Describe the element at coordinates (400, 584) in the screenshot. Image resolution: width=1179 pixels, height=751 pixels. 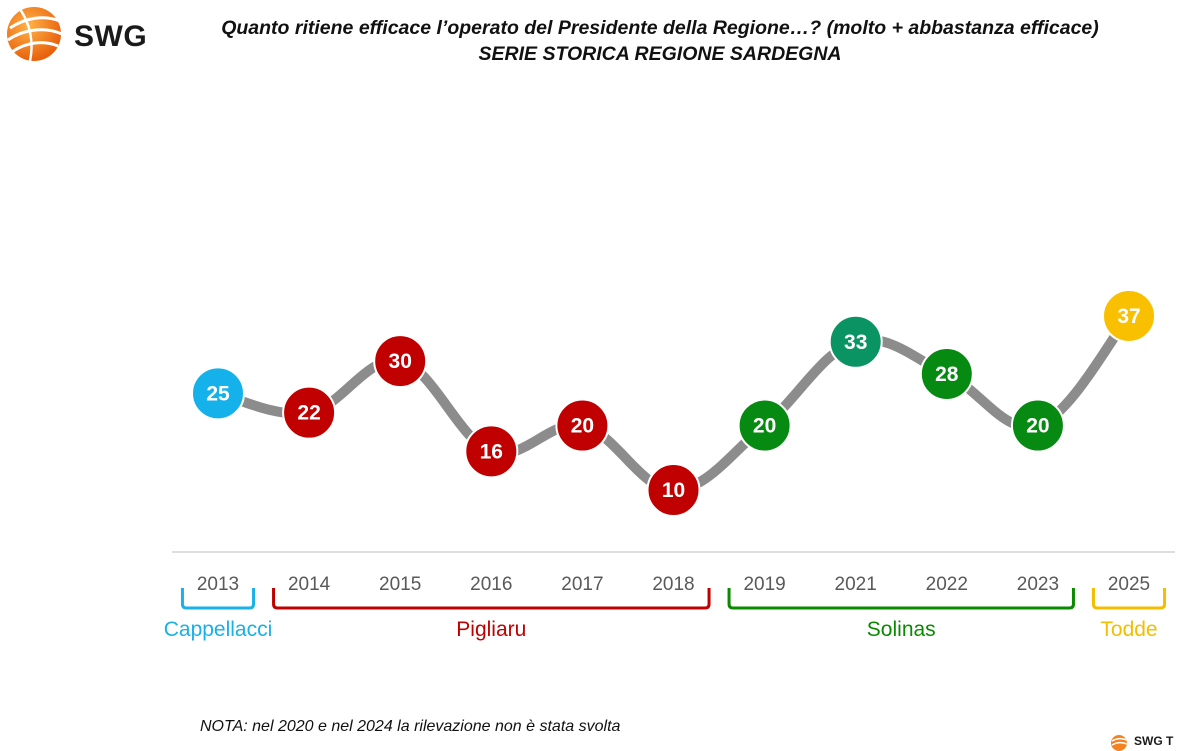
I see `x-tick-label: 2015` at that location.